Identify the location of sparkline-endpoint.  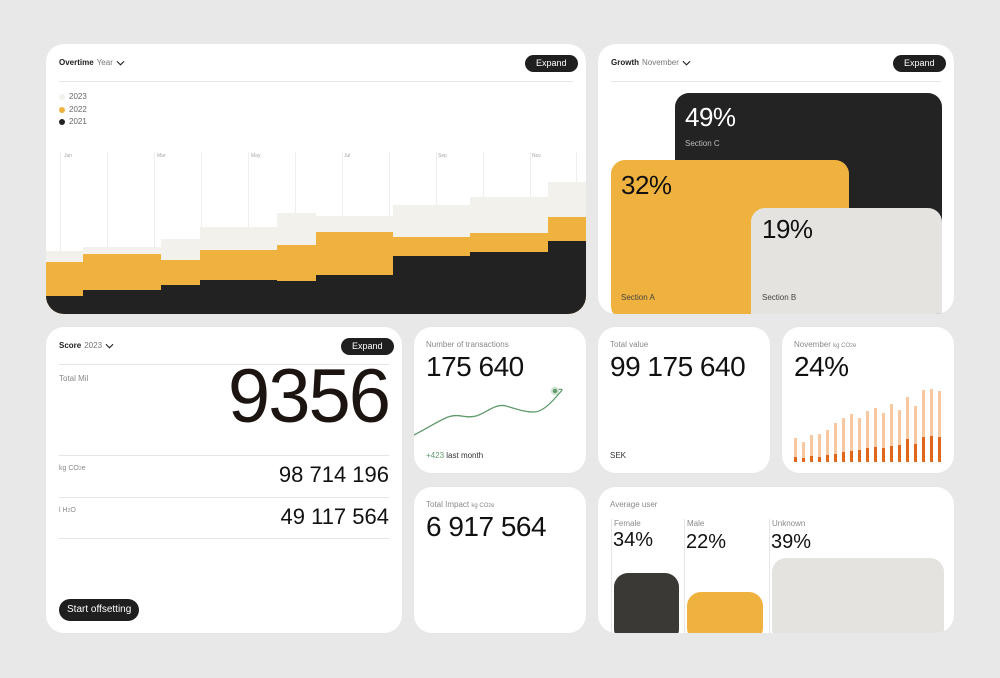
(555, 391).